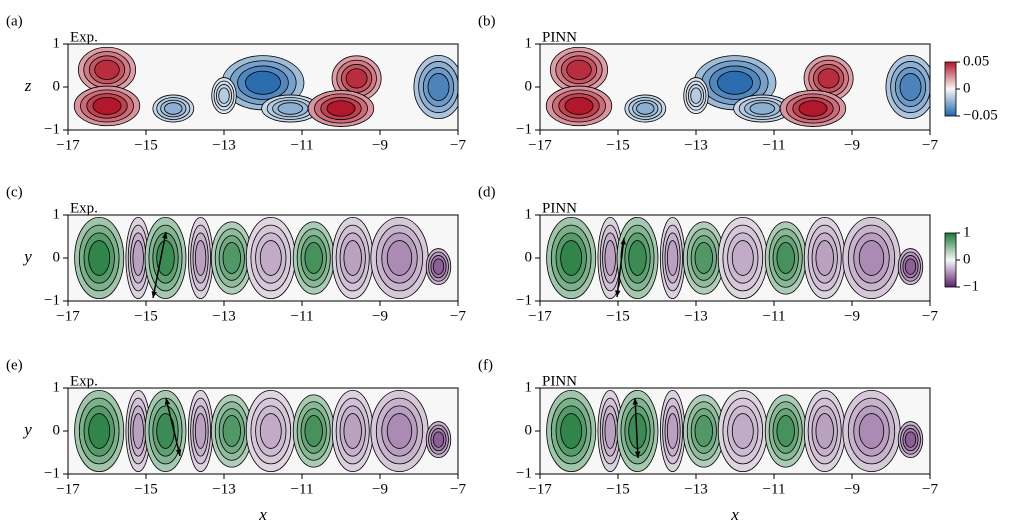 Image resolution: width=1021 pixels, height=522 pixels. What do you see at coordinates (971, 286) in the screenshot?
I see `colorbar-tick-label: −1` at bounding box center [971, 286].